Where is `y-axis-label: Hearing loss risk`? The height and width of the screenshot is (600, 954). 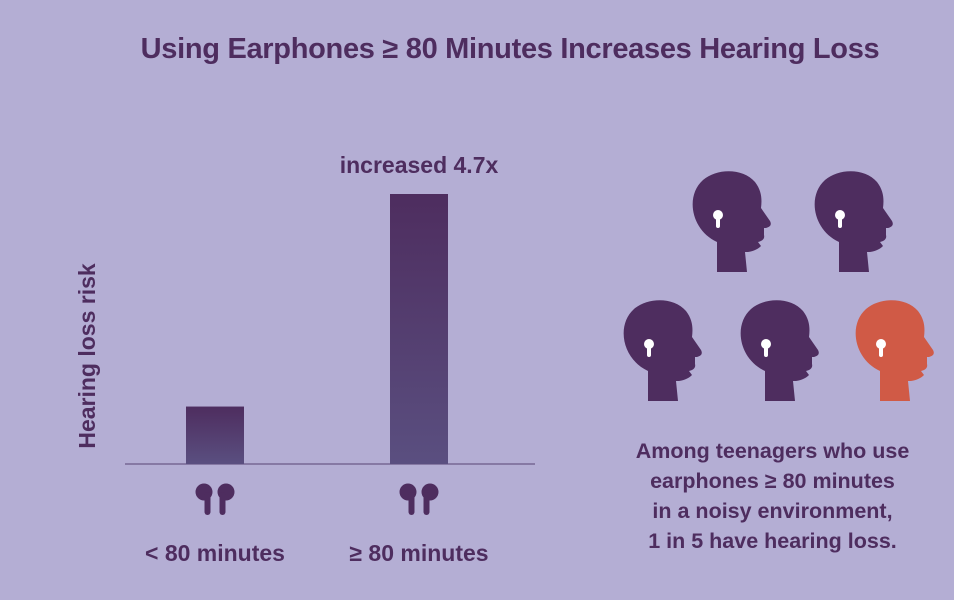
y-axis-label: Hearing loss risk is located at coordinates (87, 356).